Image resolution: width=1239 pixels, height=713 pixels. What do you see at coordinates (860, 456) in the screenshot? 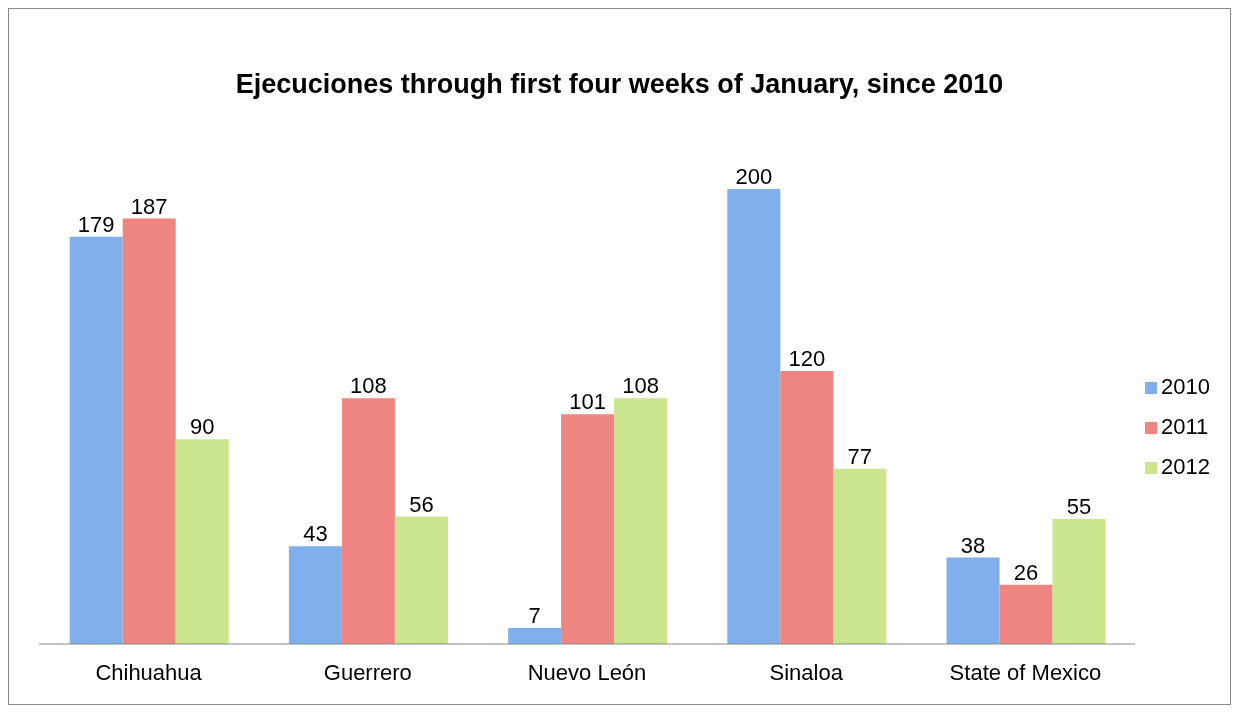
I see `data-label: 77` at bounding box center [860, 456].